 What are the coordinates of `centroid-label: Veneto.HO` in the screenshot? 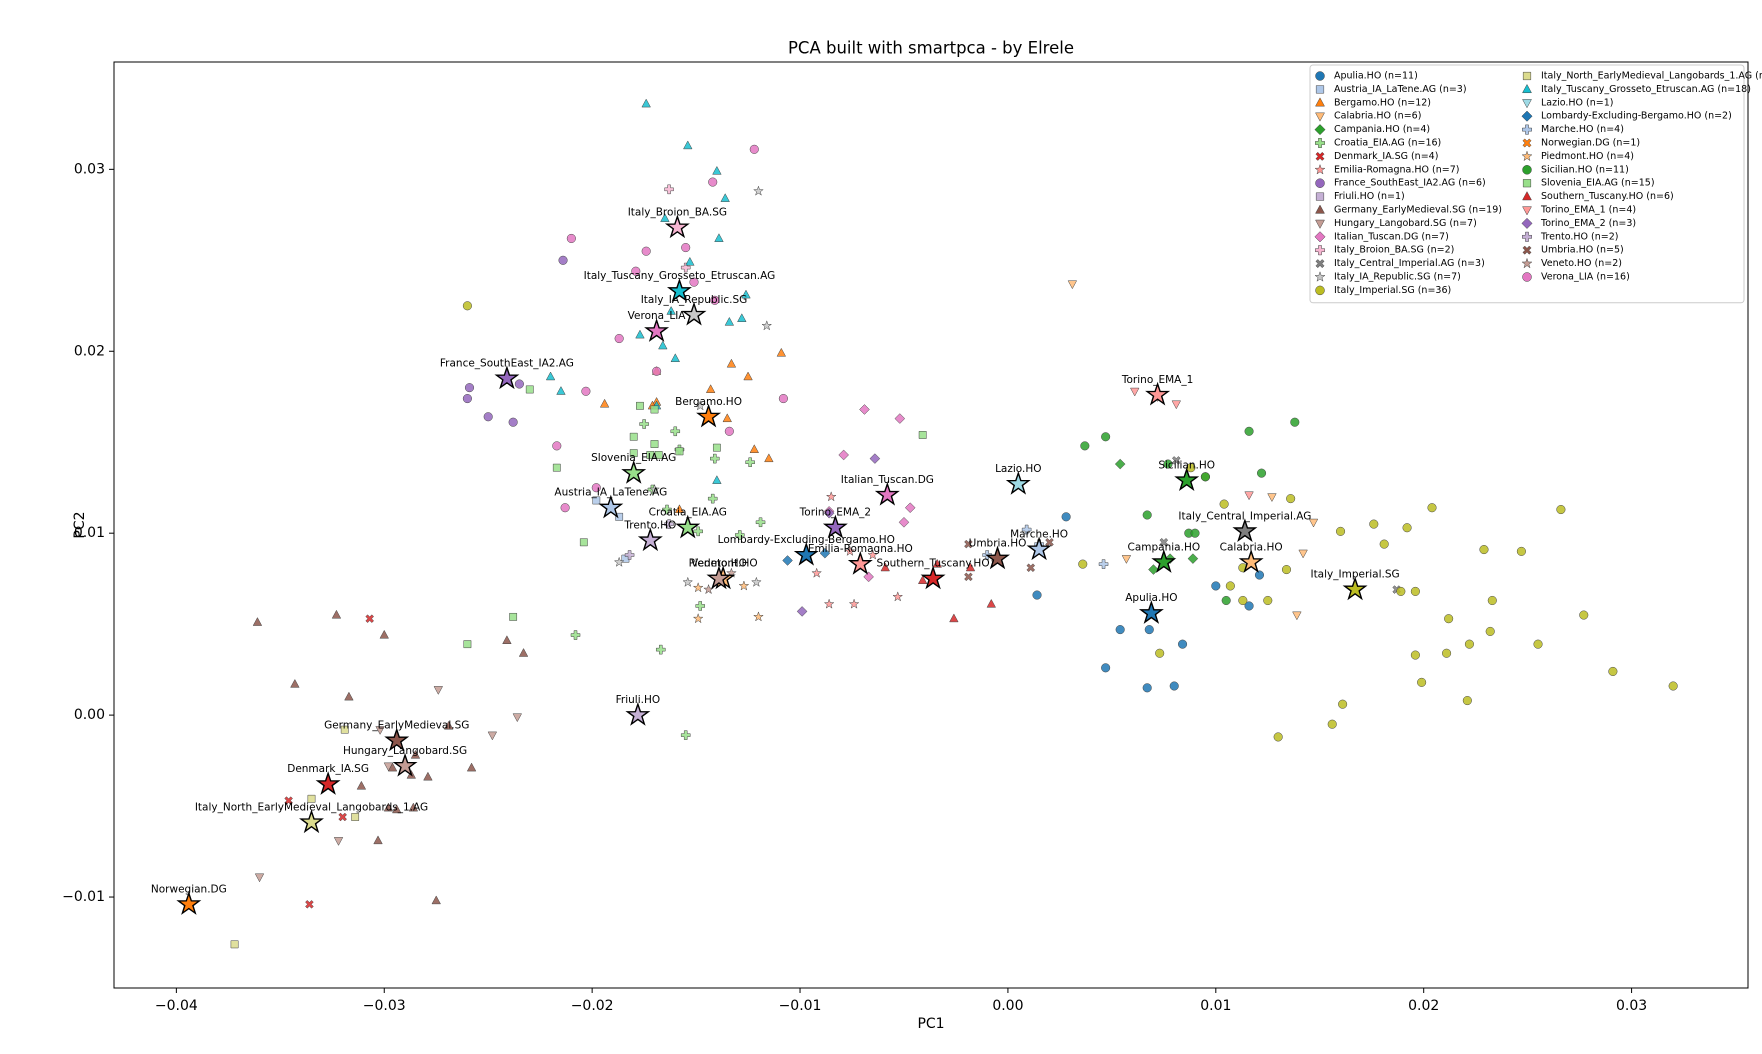 It's located at (719, 564).